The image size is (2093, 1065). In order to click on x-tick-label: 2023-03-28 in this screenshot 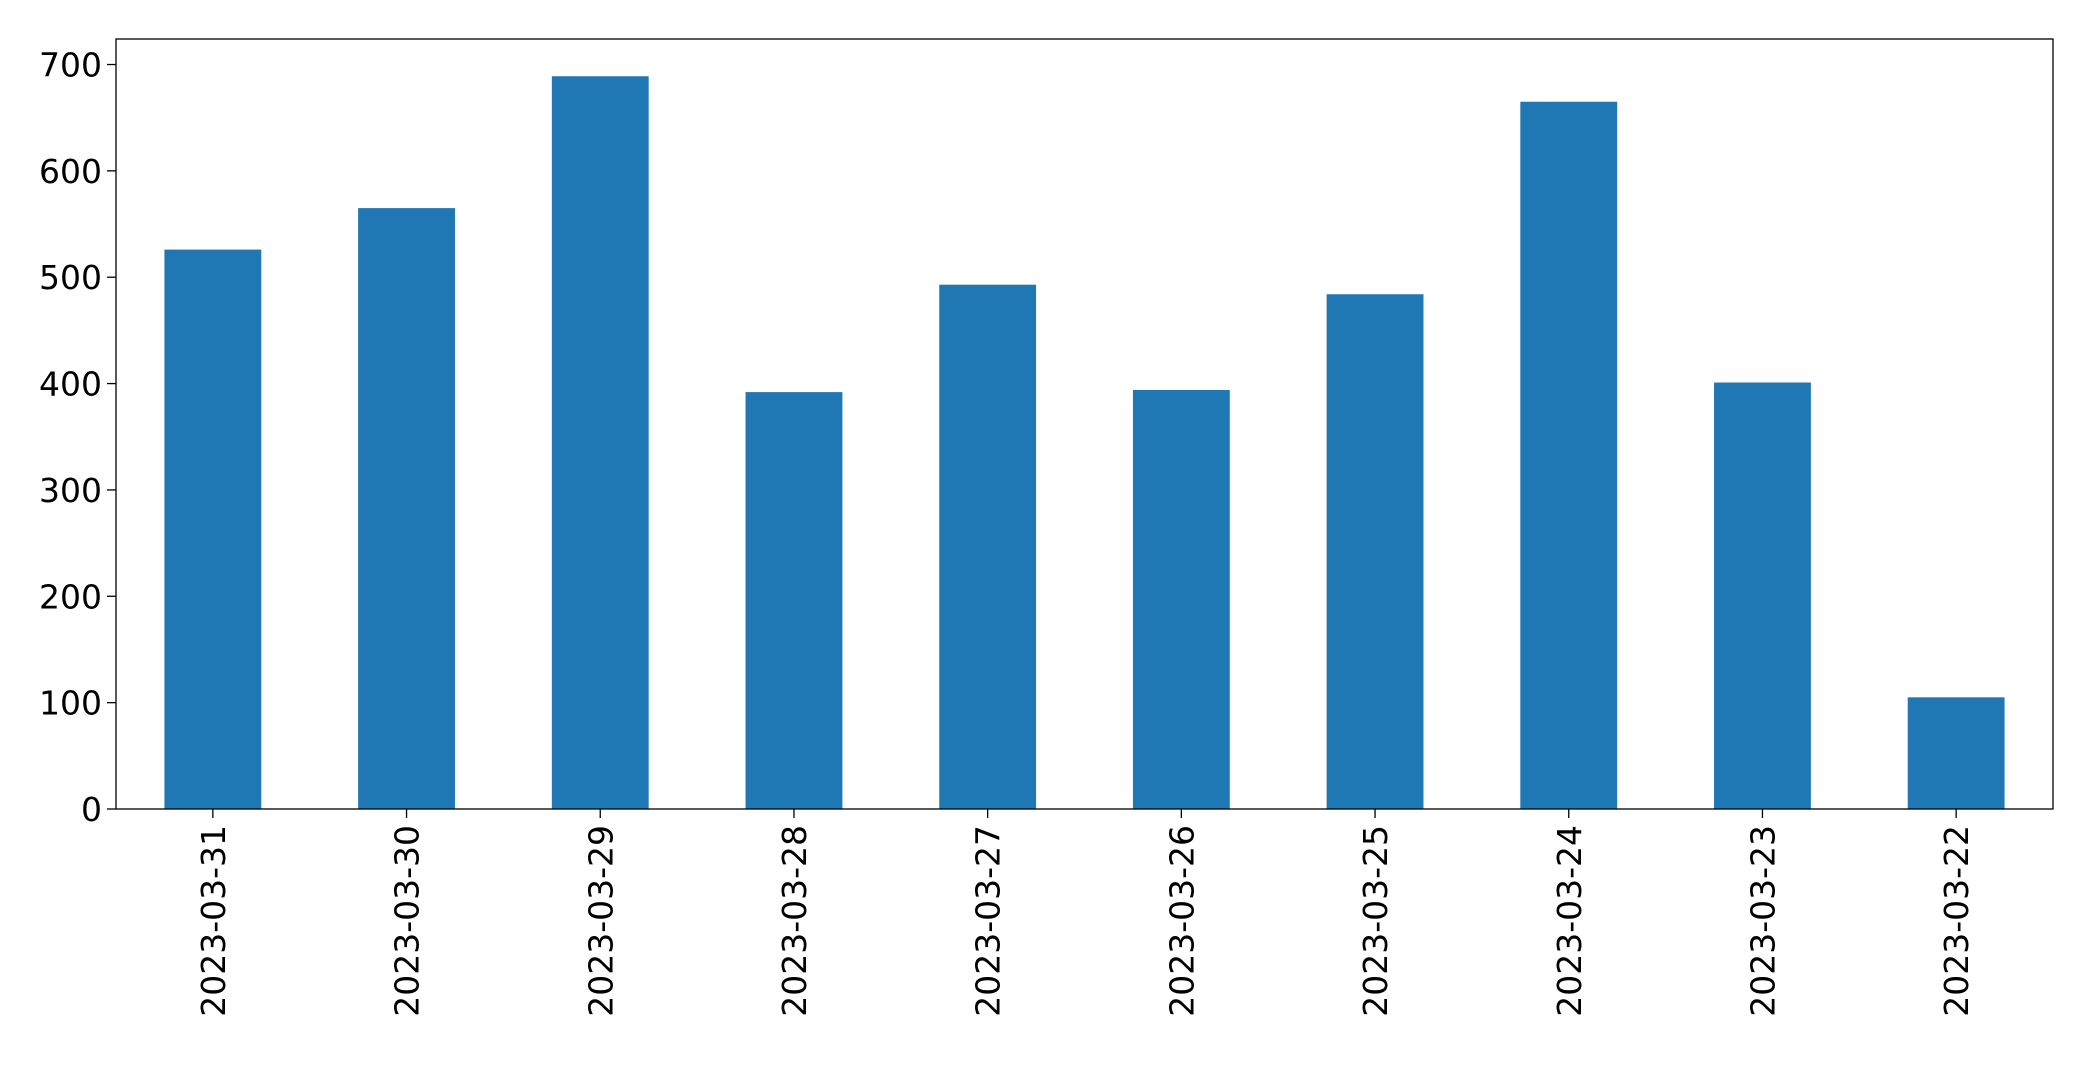, I will do `click(794, 921)`.